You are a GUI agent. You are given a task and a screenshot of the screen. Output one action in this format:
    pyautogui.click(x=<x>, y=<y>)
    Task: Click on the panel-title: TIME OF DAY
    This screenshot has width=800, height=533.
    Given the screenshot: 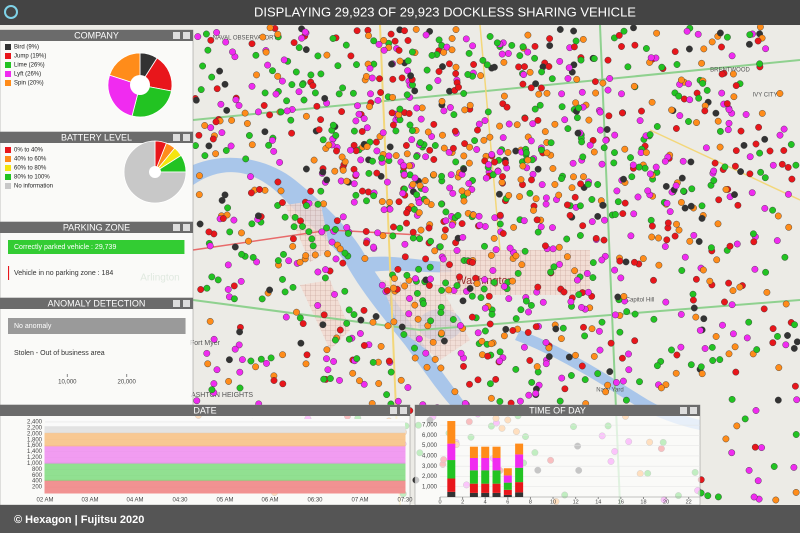 What is the action you would take?
    pyautogui.click(x=557, y=410)
    